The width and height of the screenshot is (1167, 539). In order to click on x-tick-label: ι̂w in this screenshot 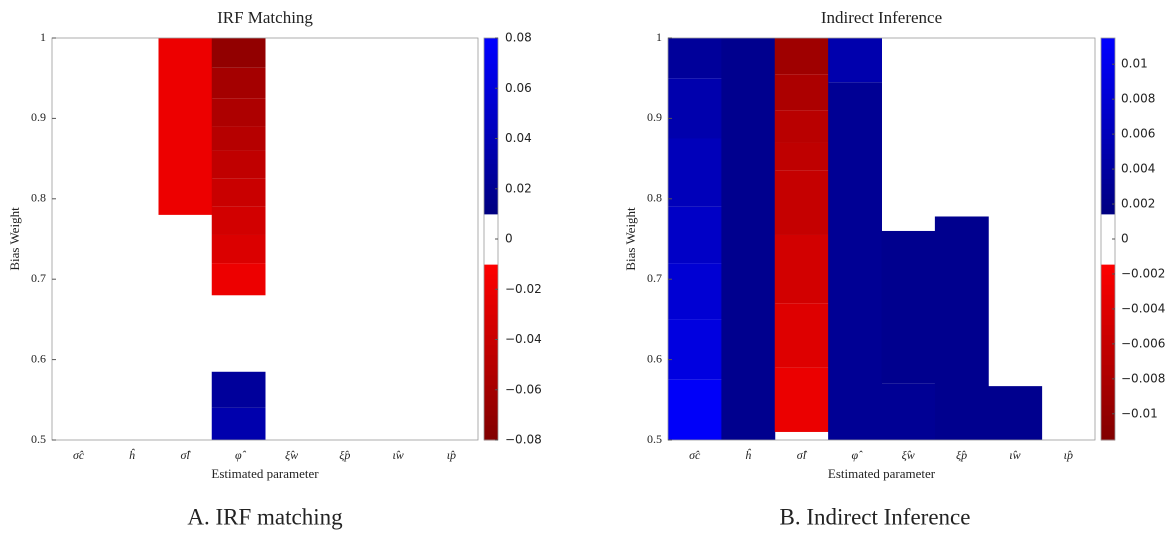, I will do `click(1014, 455)`.